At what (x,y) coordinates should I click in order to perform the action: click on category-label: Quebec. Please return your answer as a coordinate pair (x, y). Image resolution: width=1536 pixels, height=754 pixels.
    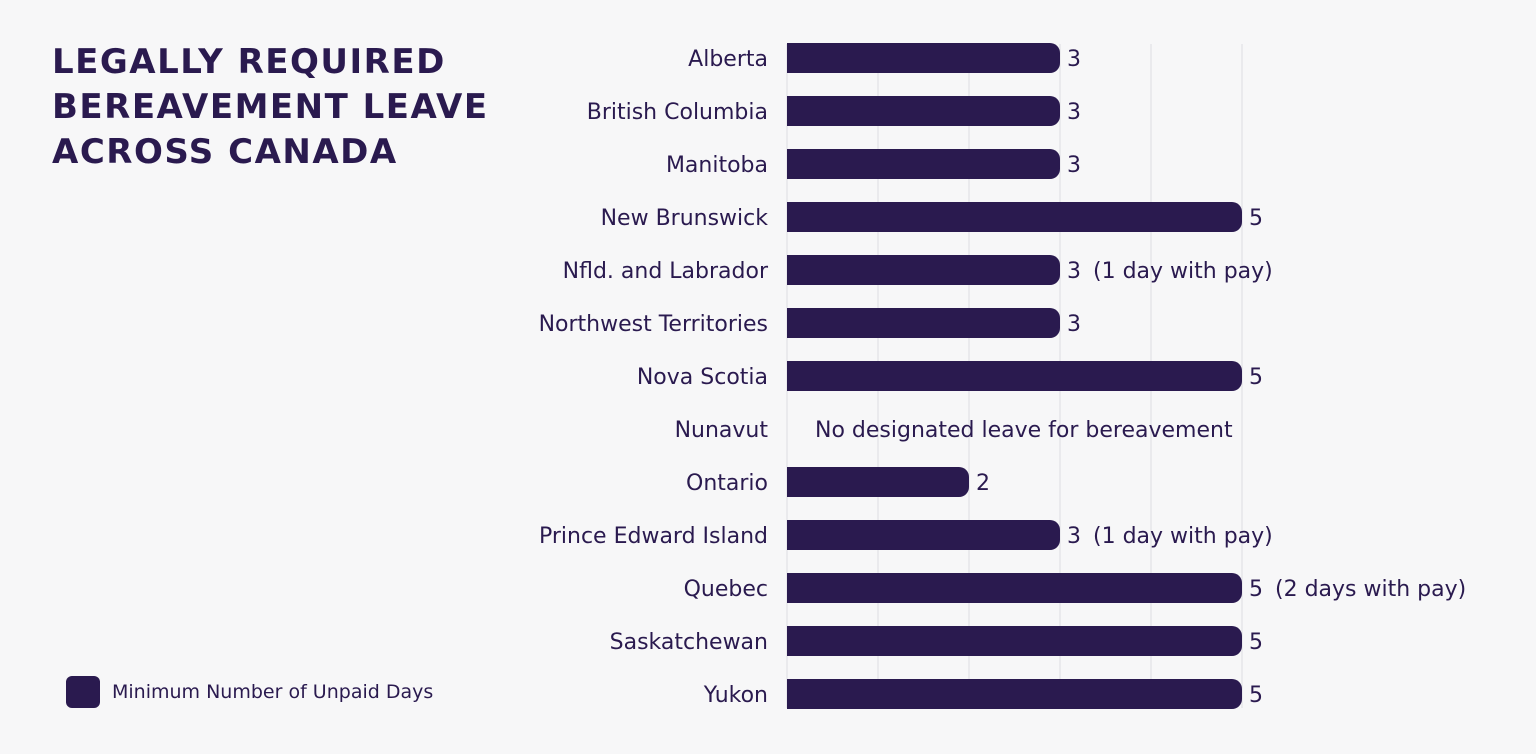
    Looking at the image, I should click on (726, 589).